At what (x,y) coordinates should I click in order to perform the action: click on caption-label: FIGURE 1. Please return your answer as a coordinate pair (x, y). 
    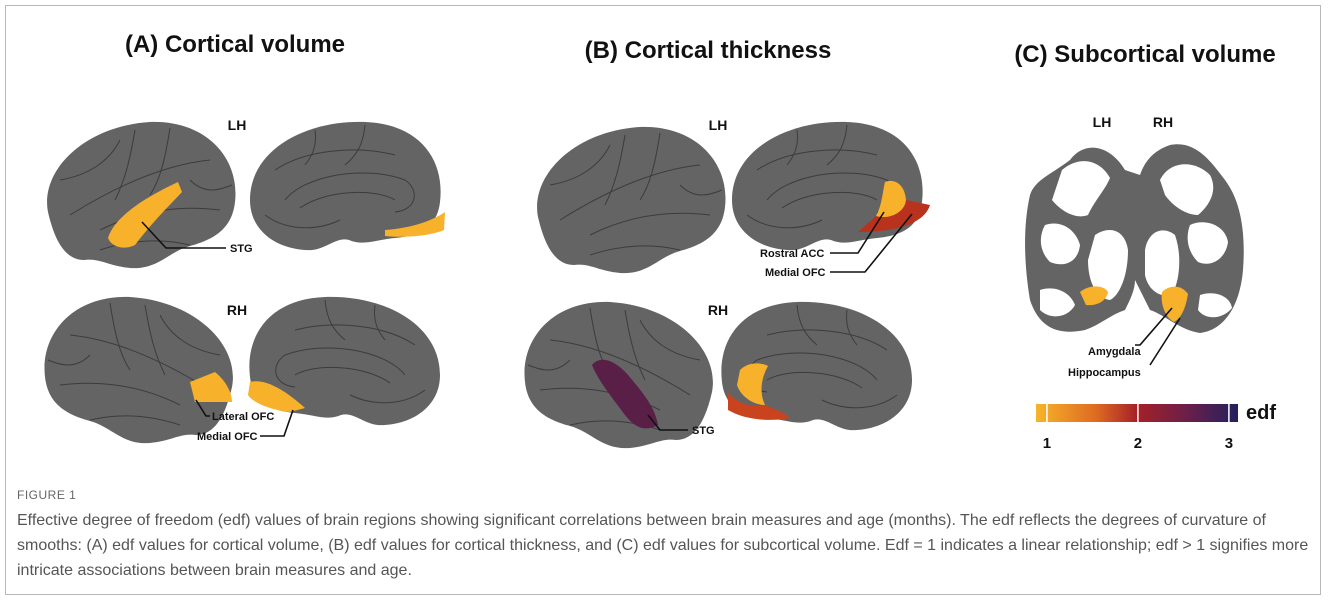
    Looking at the image, I should click on (47, 495).